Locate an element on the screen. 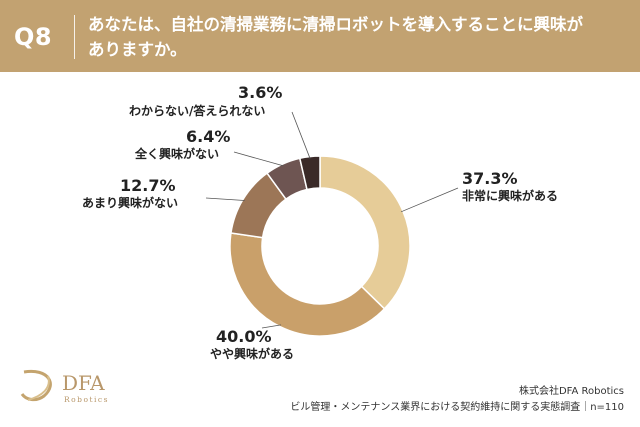 This screenshot has height=427, width=640. dfa-logo-mark: DFA Robotics is located at coordinates (64, 386).